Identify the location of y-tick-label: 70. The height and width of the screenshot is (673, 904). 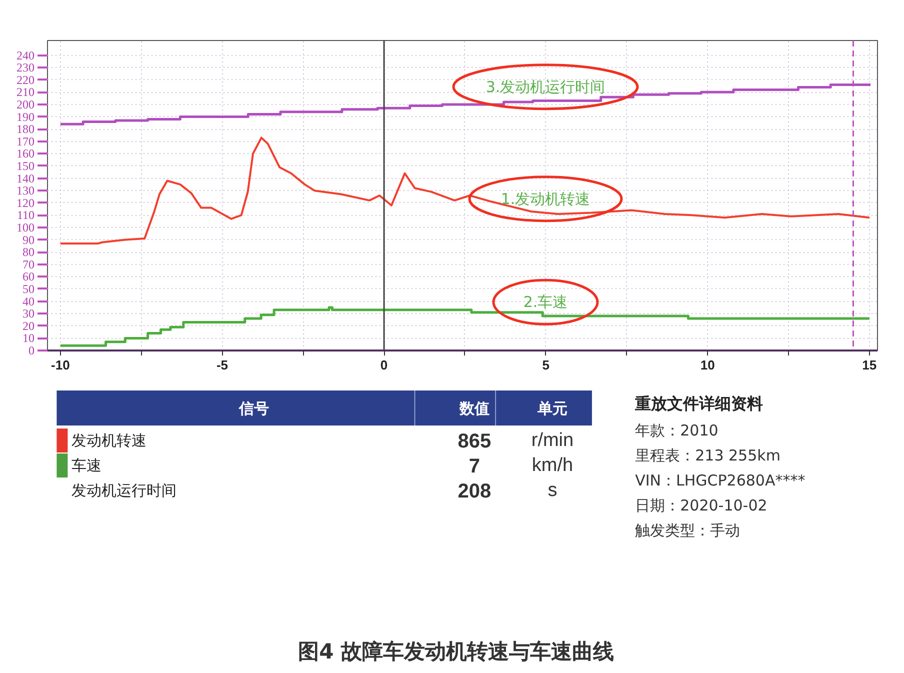
(28, 264).